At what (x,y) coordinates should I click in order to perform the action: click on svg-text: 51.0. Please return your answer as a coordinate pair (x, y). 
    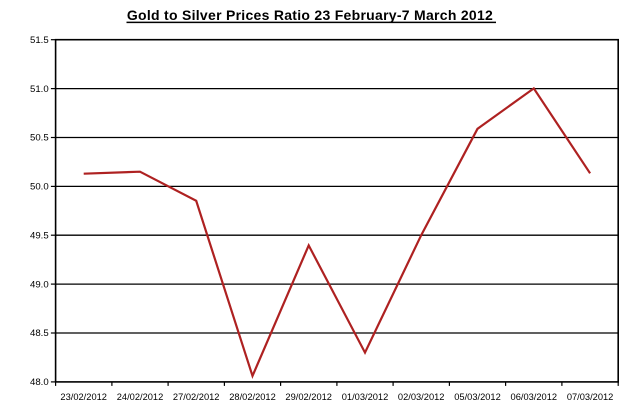
    Looking at the image, I should click on (39, 89).